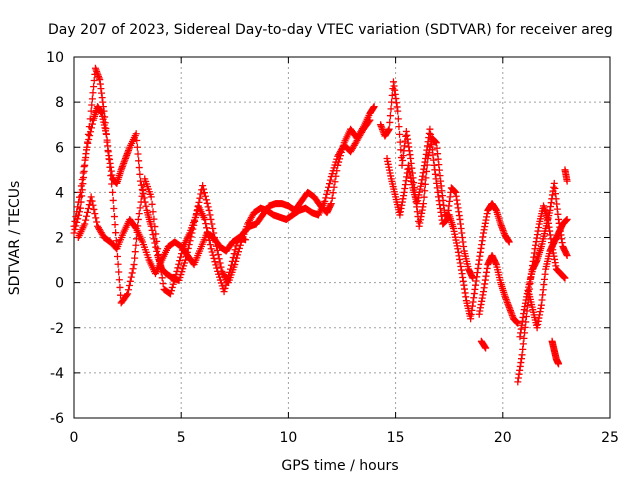 This screenshot has width=640, height=480. What do you see at coordinates (59, 284) in the screenshot?
I see `y-tick-label: 0` at bounding box center [59, 284].